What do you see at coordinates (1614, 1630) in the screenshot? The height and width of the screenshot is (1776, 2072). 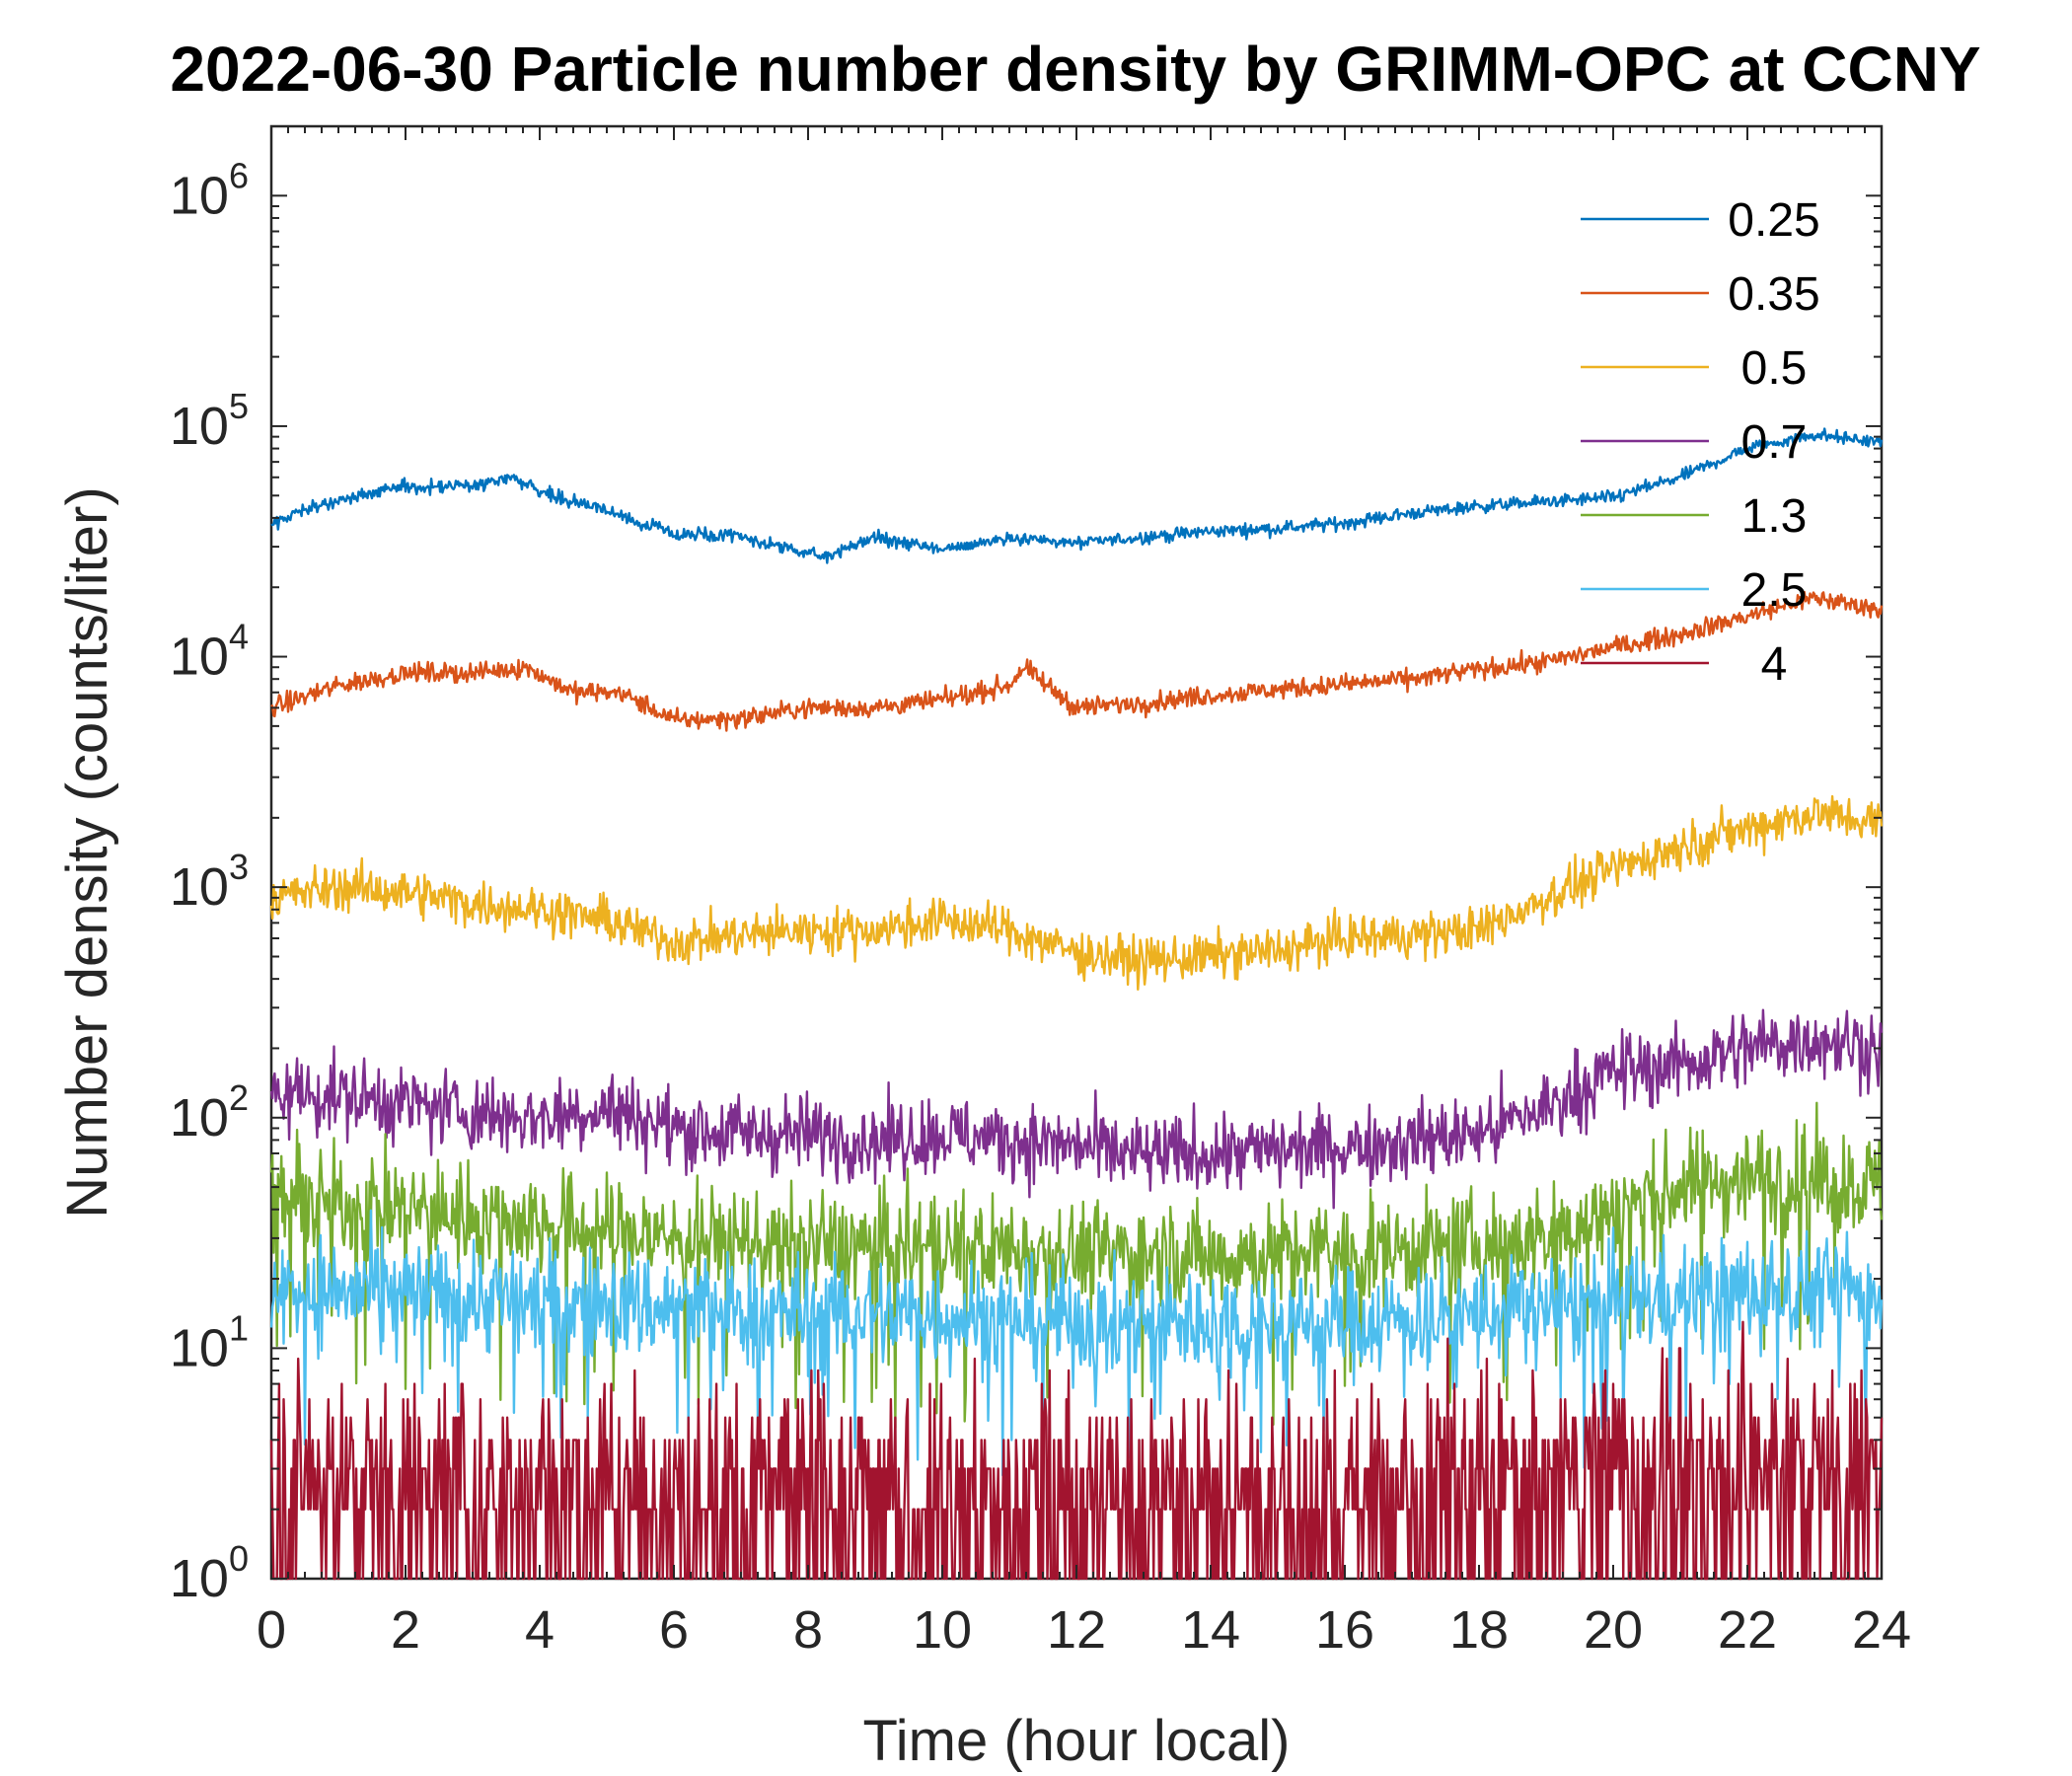 I see `x-tick-label: 20` at bounding box center [1614, 1630].